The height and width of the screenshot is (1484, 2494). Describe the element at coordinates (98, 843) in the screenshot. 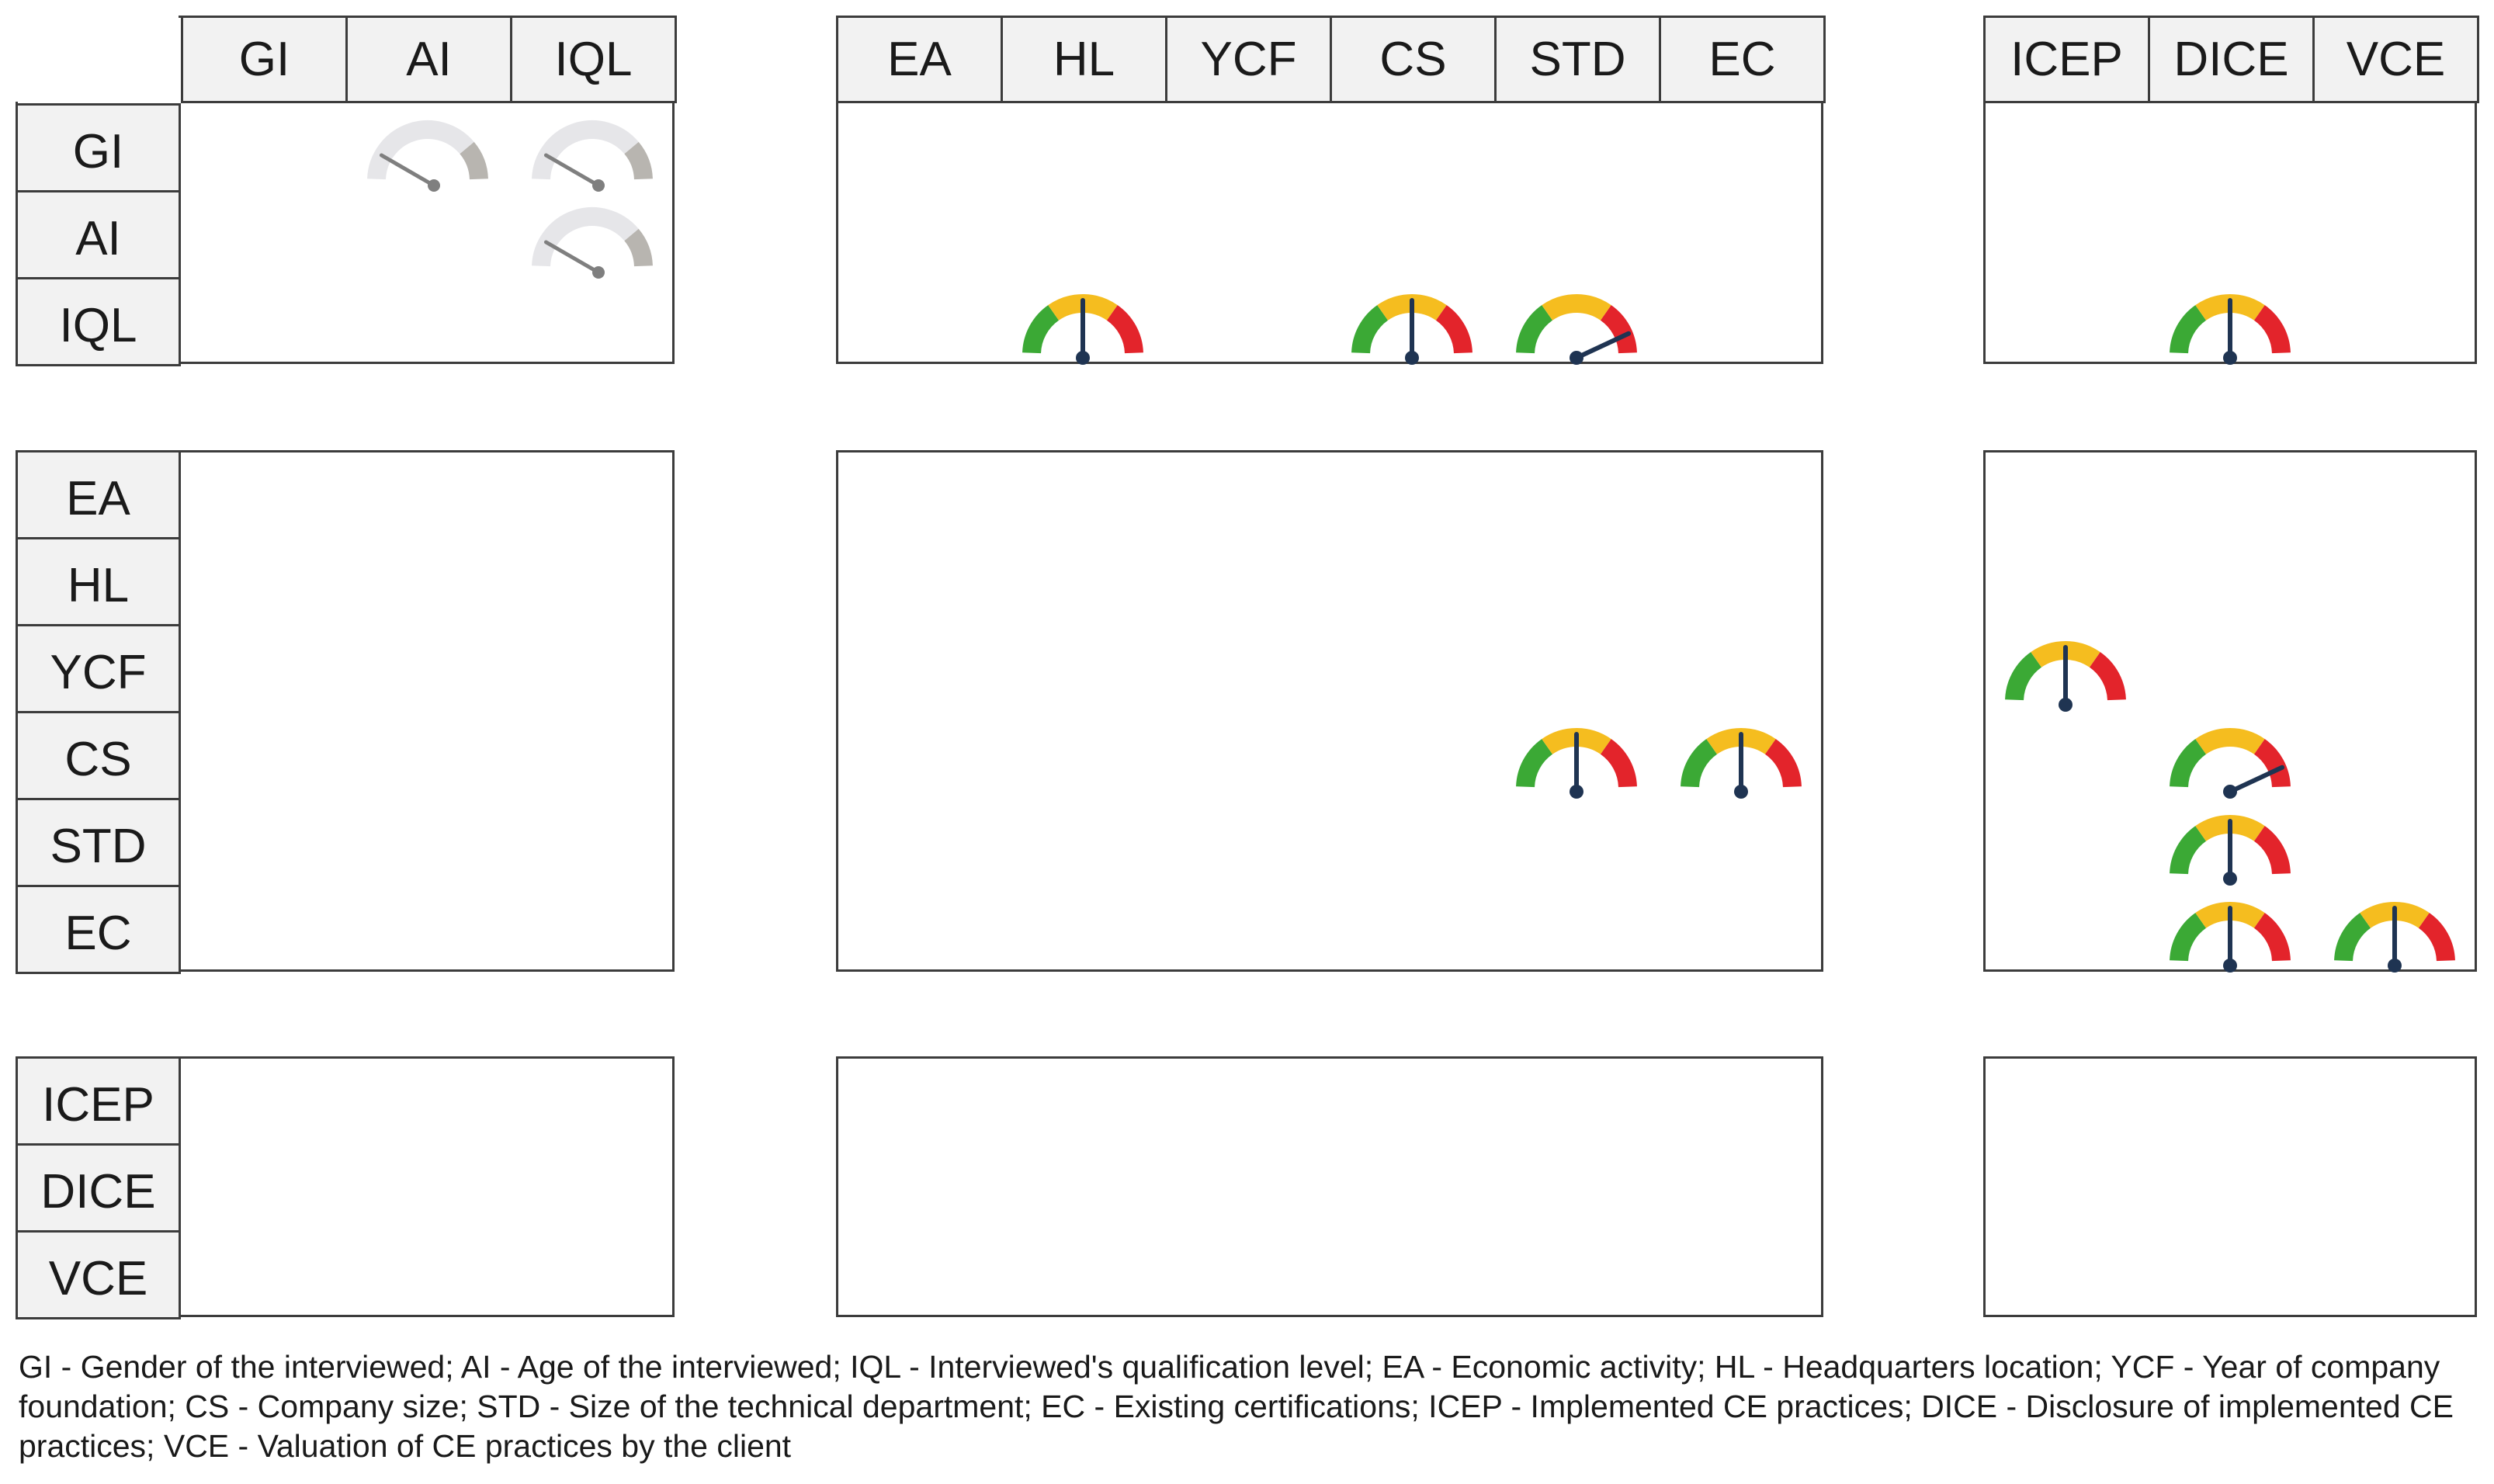

I see `row-header-std: STD` at that location.